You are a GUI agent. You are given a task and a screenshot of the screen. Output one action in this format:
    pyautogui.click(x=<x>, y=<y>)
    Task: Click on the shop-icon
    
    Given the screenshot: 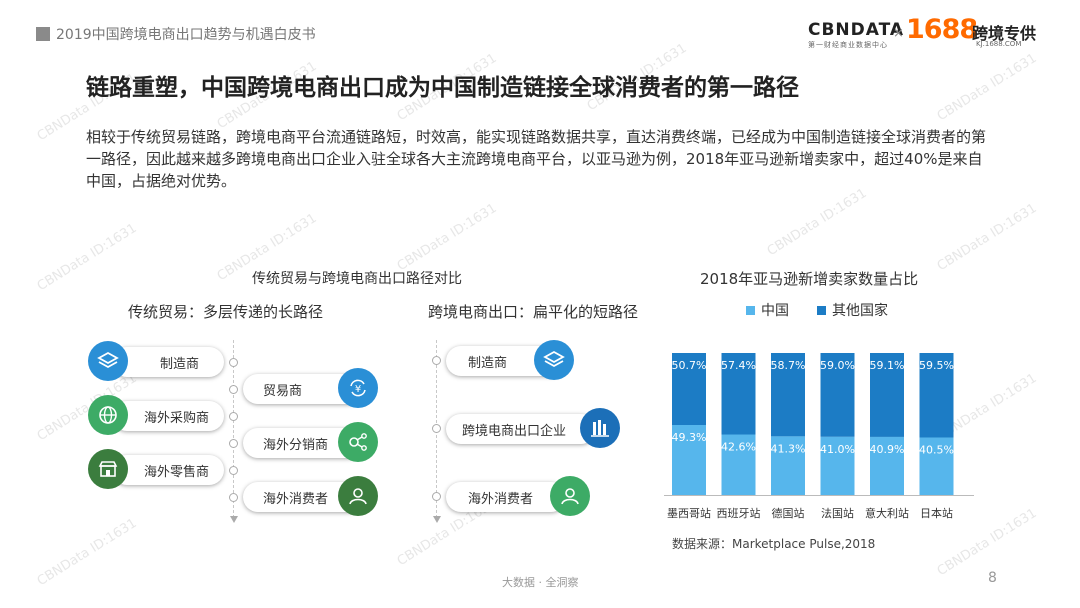 What is the action you would take?
    pyautogui.click(x=108, y=469)
    